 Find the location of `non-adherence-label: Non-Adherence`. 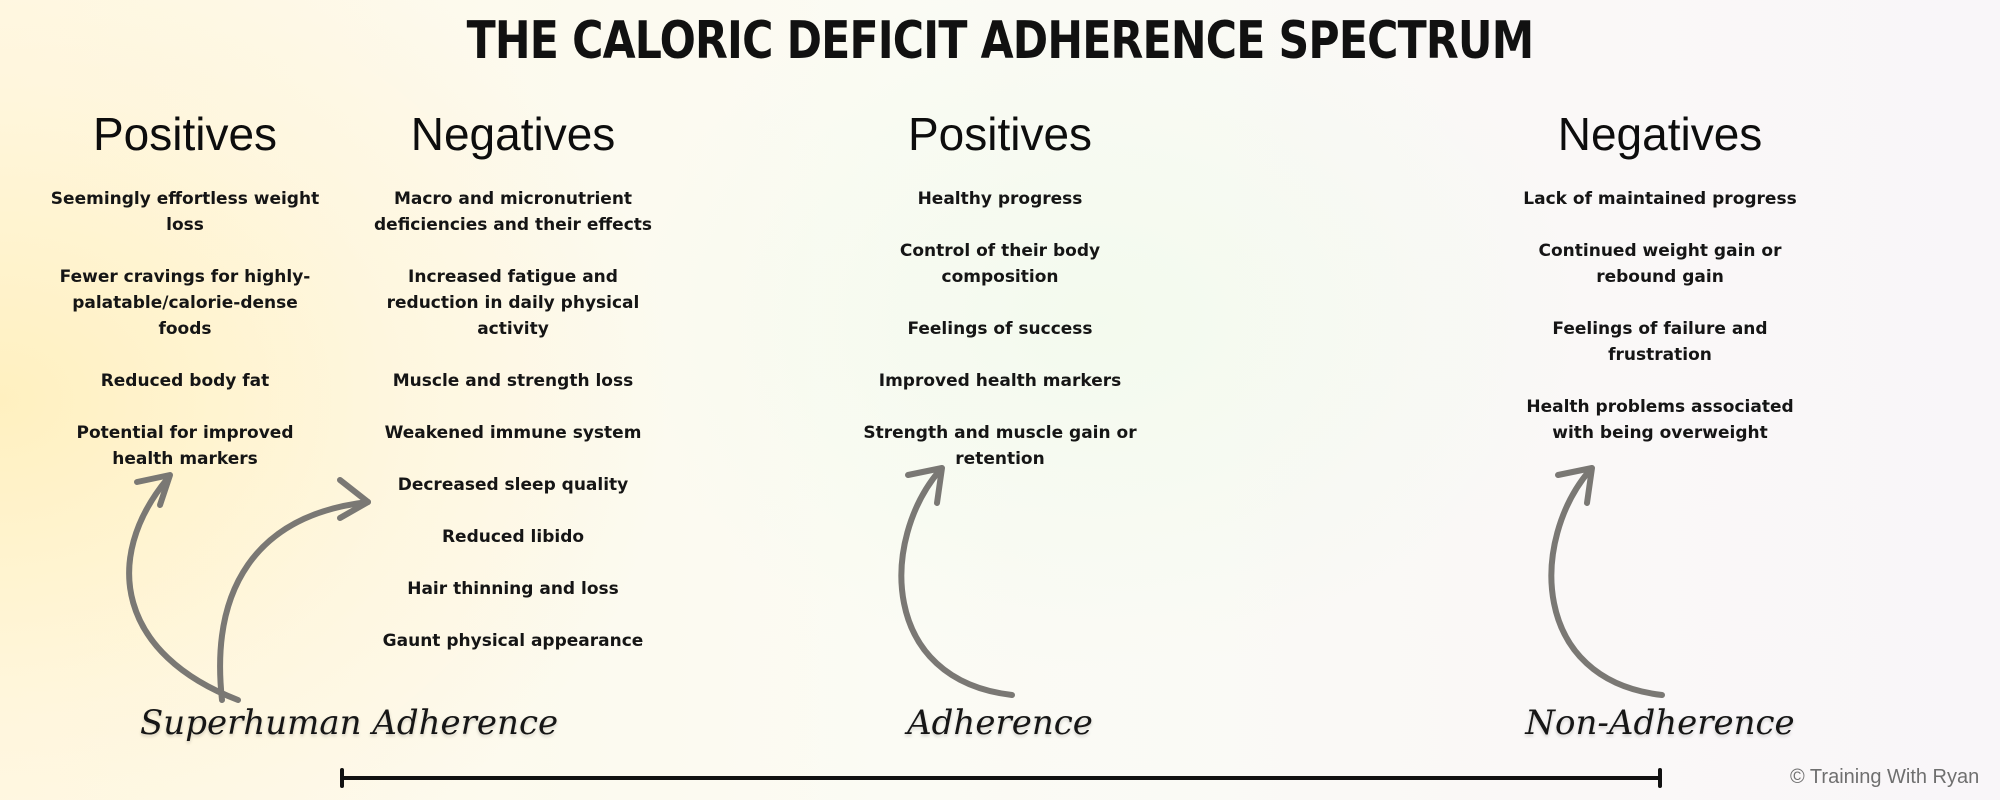

non-adherence-label: Non-Adherence is located at coordinates (1660, 723).